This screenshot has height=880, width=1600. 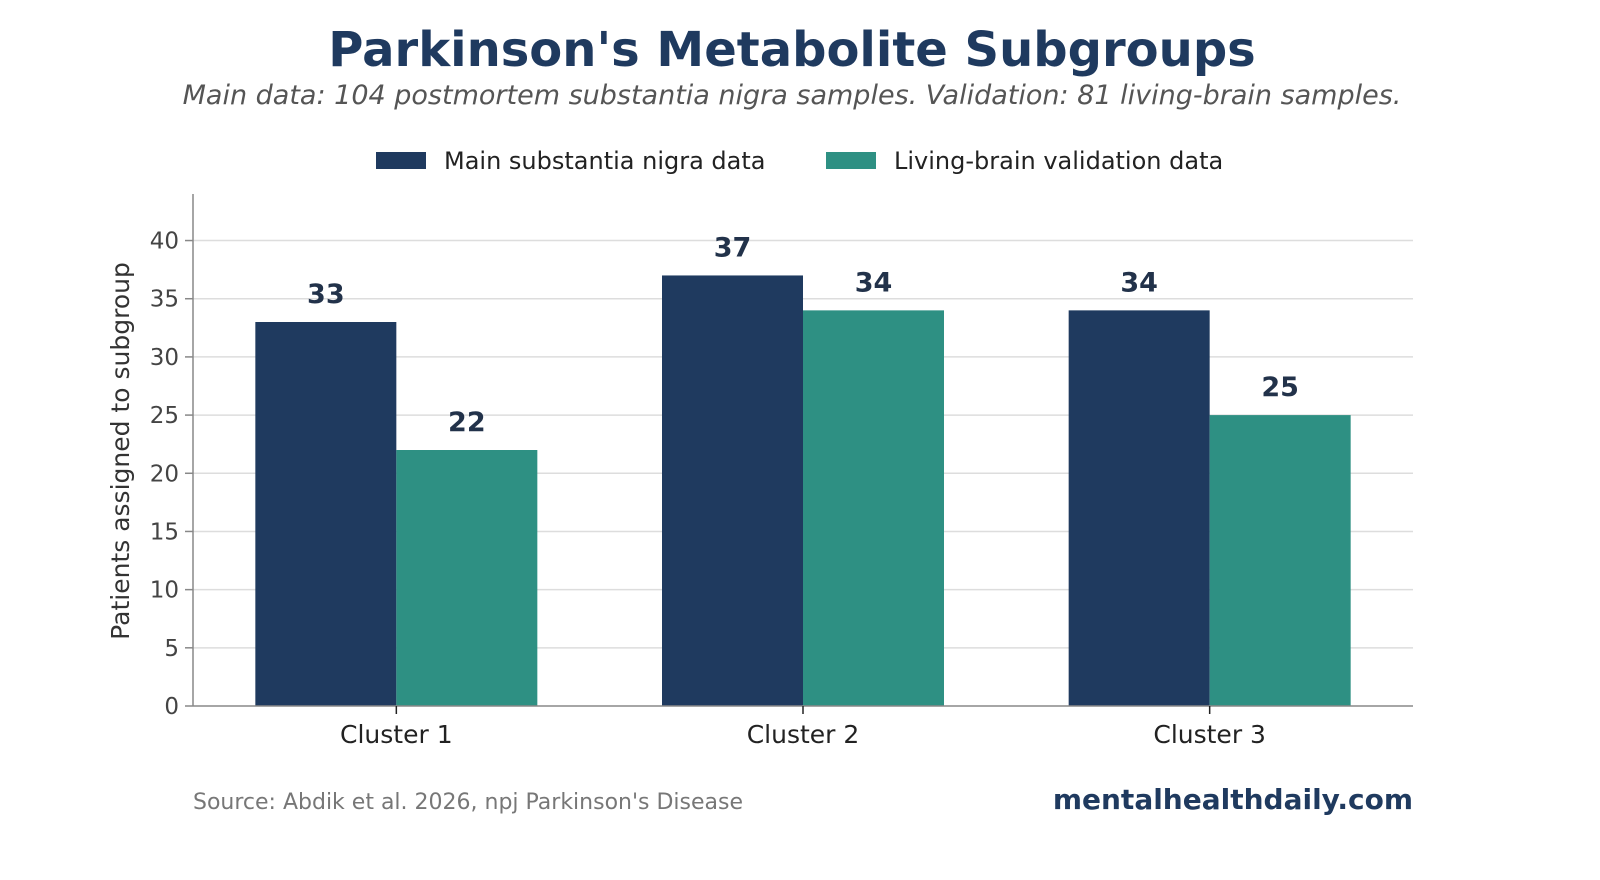 What do you see at coordinates (396, 734) in the screenshot?
I see `x-tick-label-1: Cluster 1` at bounding box center [396, 734].